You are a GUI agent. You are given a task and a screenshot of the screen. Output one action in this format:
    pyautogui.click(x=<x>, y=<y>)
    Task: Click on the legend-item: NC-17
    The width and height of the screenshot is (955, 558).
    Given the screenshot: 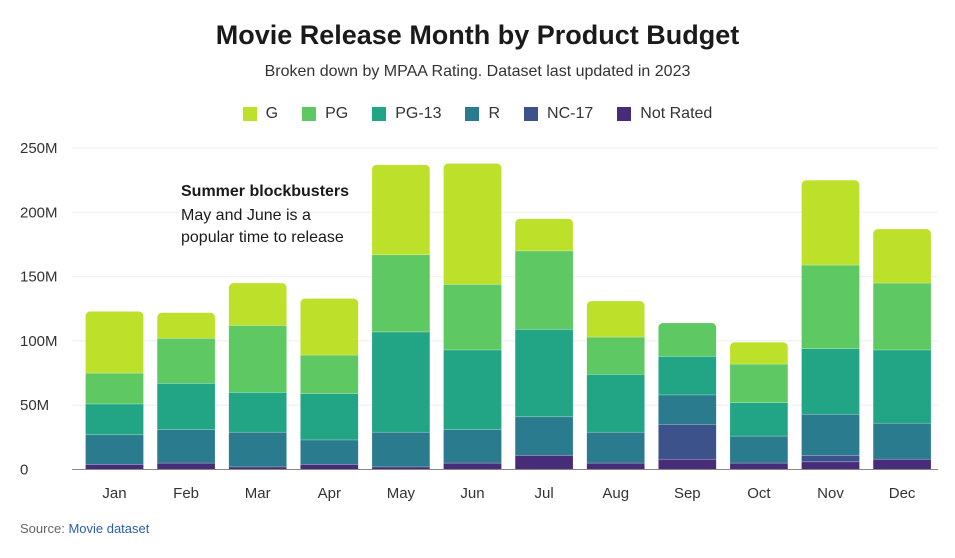 What is the action you would take?
    pyautogui.click(x=558, y=114)
    